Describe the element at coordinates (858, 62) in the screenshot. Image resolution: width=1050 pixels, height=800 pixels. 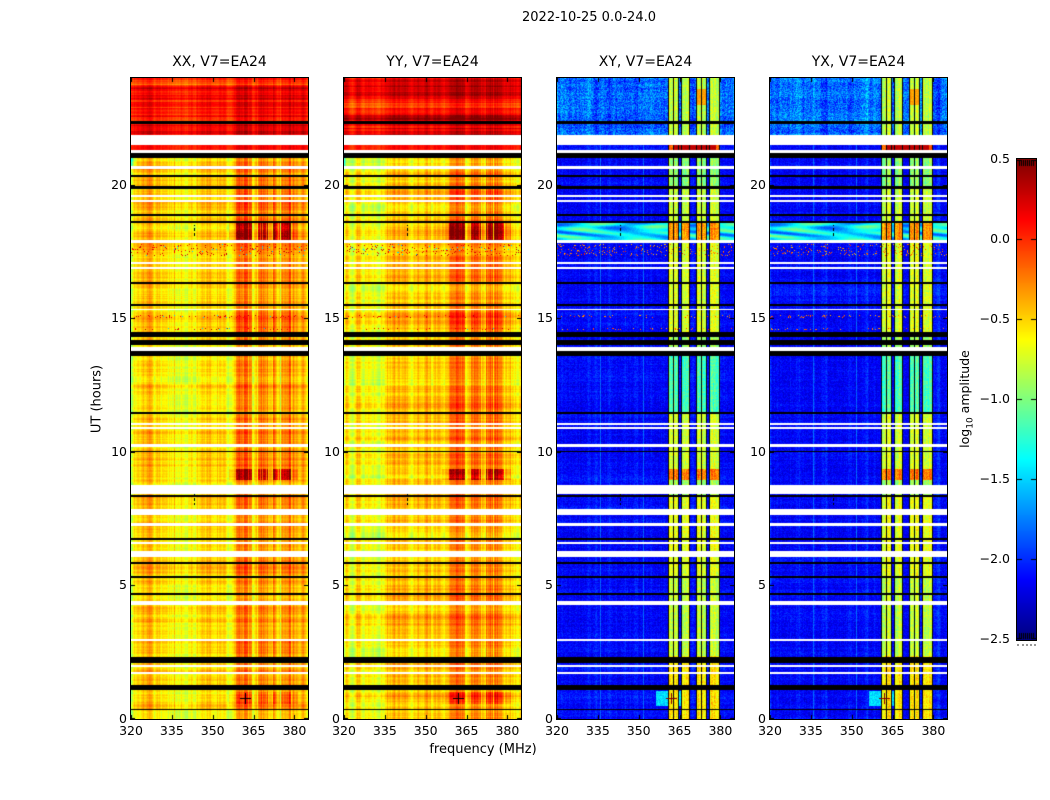
I see `panel-title-yx: YX, V7=EA24` at that location.